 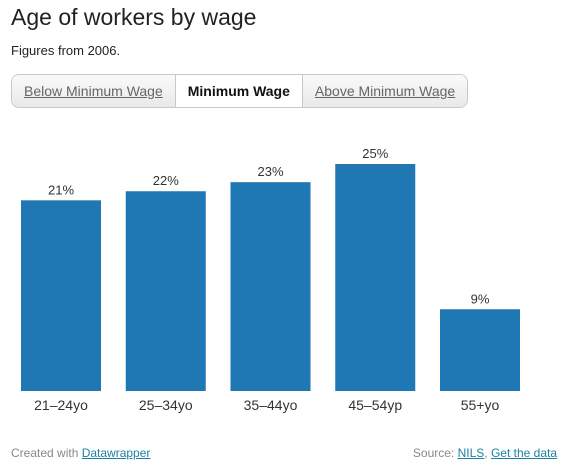 I want to click on footer-source: Source: NILS, Get the data, so click(x=485, y=453).